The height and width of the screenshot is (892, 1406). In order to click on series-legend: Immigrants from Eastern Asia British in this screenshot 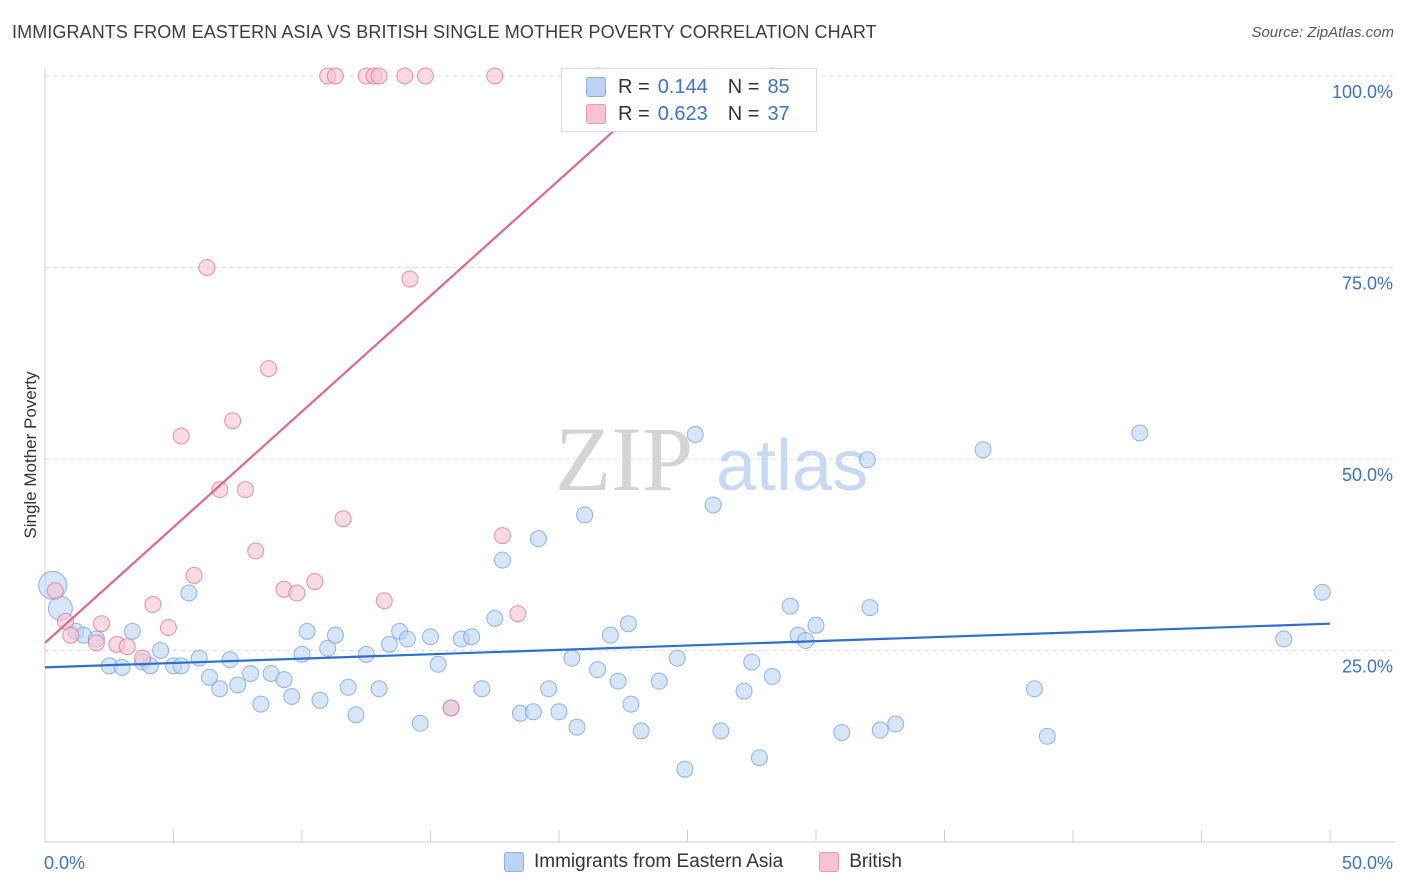, I will do `click(703, 862)`.